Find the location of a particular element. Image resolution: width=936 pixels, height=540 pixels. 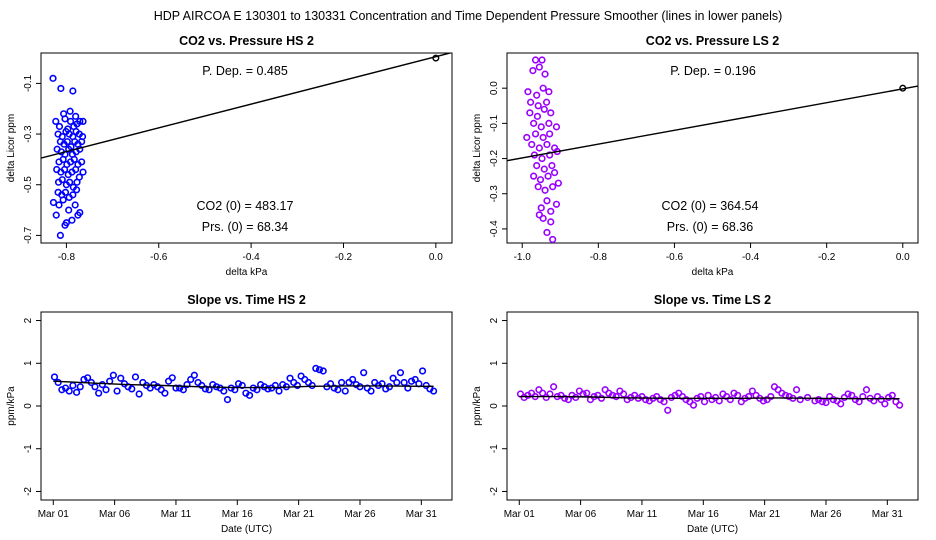

chart-title: Slope vs. Time LS 2 is located at coordinates (712, 300).